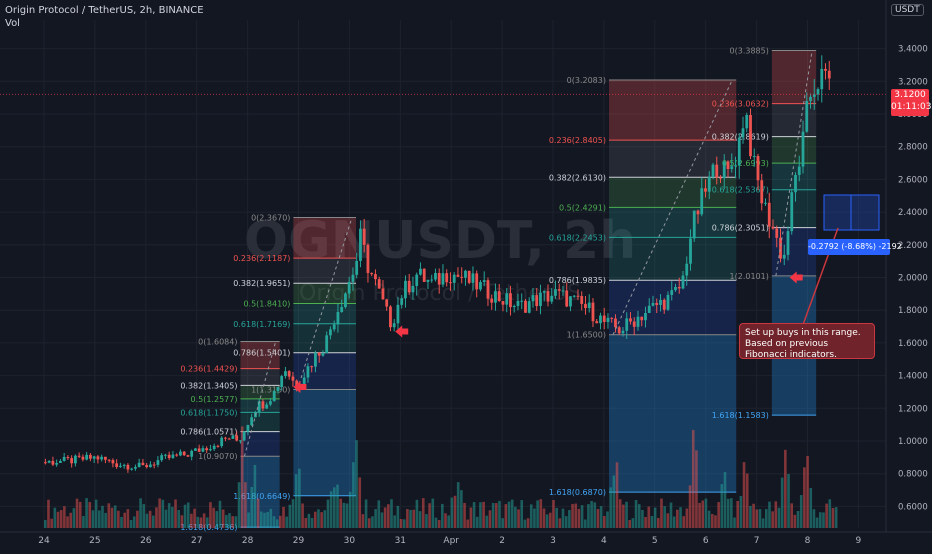 This screenshot has width=932, height=554. I want to click on currency-label: USDT, so click(907, 10).